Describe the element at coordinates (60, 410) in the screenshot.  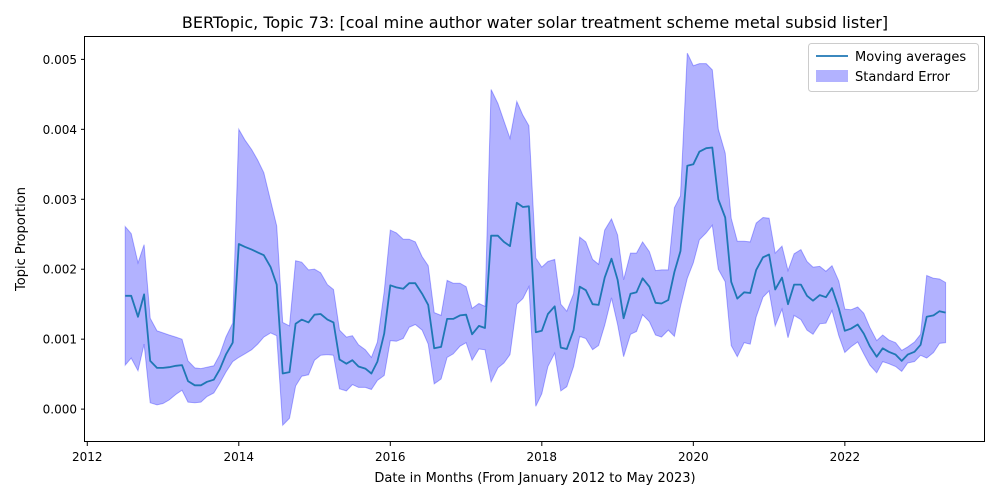
I see `y-tick-label: 0.000` at that location.